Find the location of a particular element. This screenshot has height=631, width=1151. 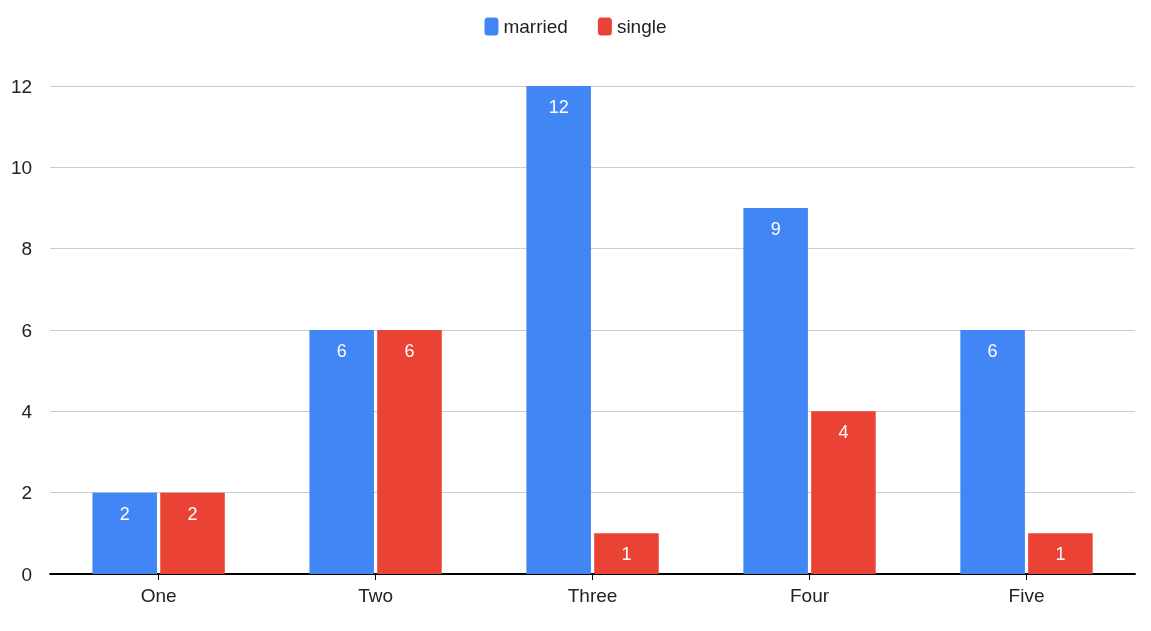

x-tick-label: Two is located at coordinates (376, 595).